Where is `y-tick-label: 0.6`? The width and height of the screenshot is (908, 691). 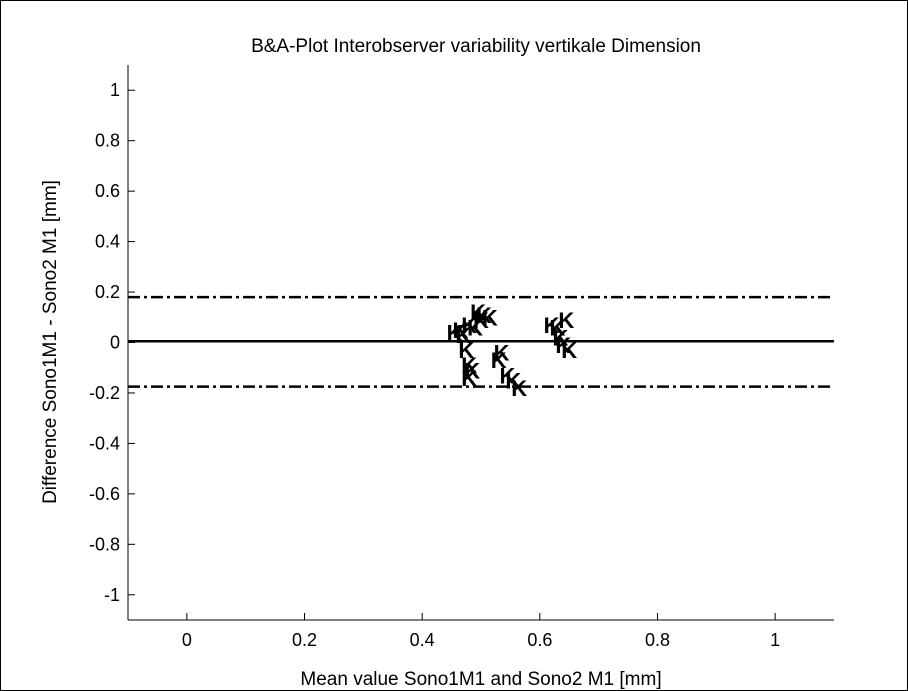
y-tick-label: 0.6 is located at coordinates (107, 191).